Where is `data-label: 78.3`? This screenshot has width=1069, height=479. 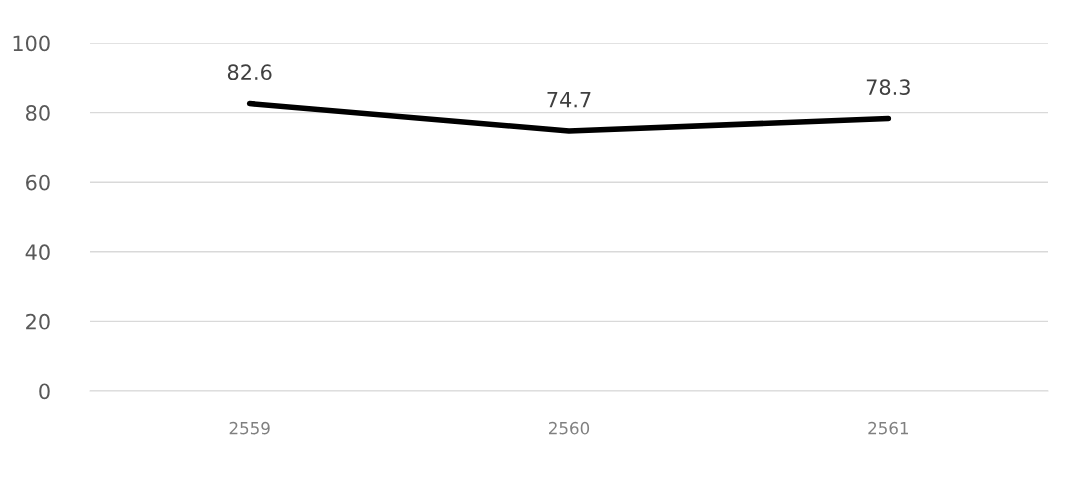 data-label: 78.3 is located at coordinates (888, 87).